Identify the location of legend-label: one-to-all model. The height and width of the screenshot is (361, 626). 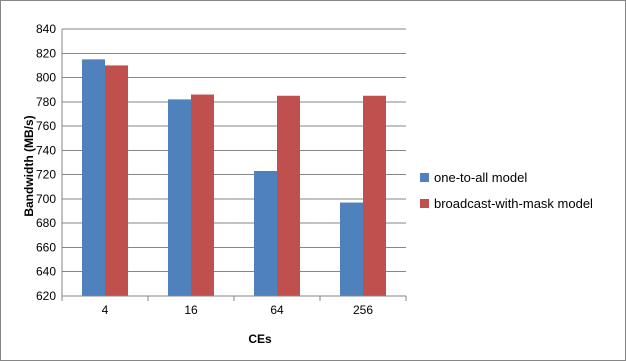
(480, 177).